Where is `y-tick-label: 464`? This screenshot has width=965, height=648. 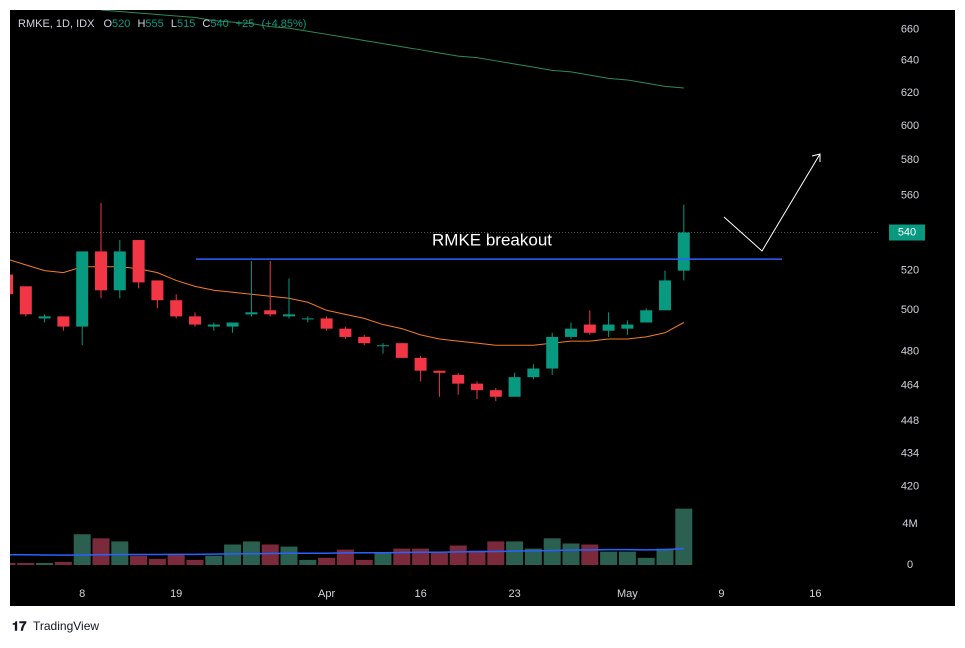 y-tick-label: 464 is located at coordinates (910, 386).